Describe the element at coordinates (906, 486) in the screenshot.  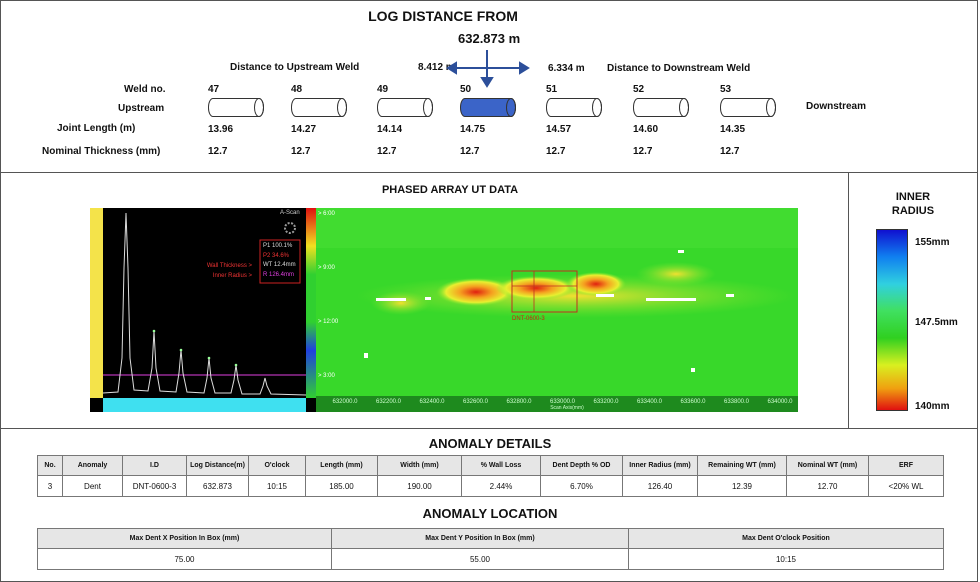
I see `cell: <20% WL` at that location.